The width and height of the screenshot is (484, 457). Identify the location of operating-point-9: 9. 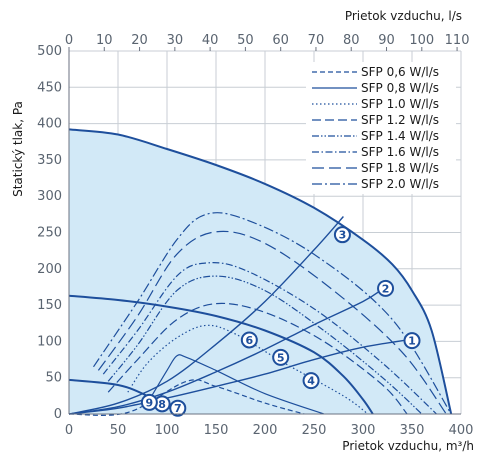
(149, 402).